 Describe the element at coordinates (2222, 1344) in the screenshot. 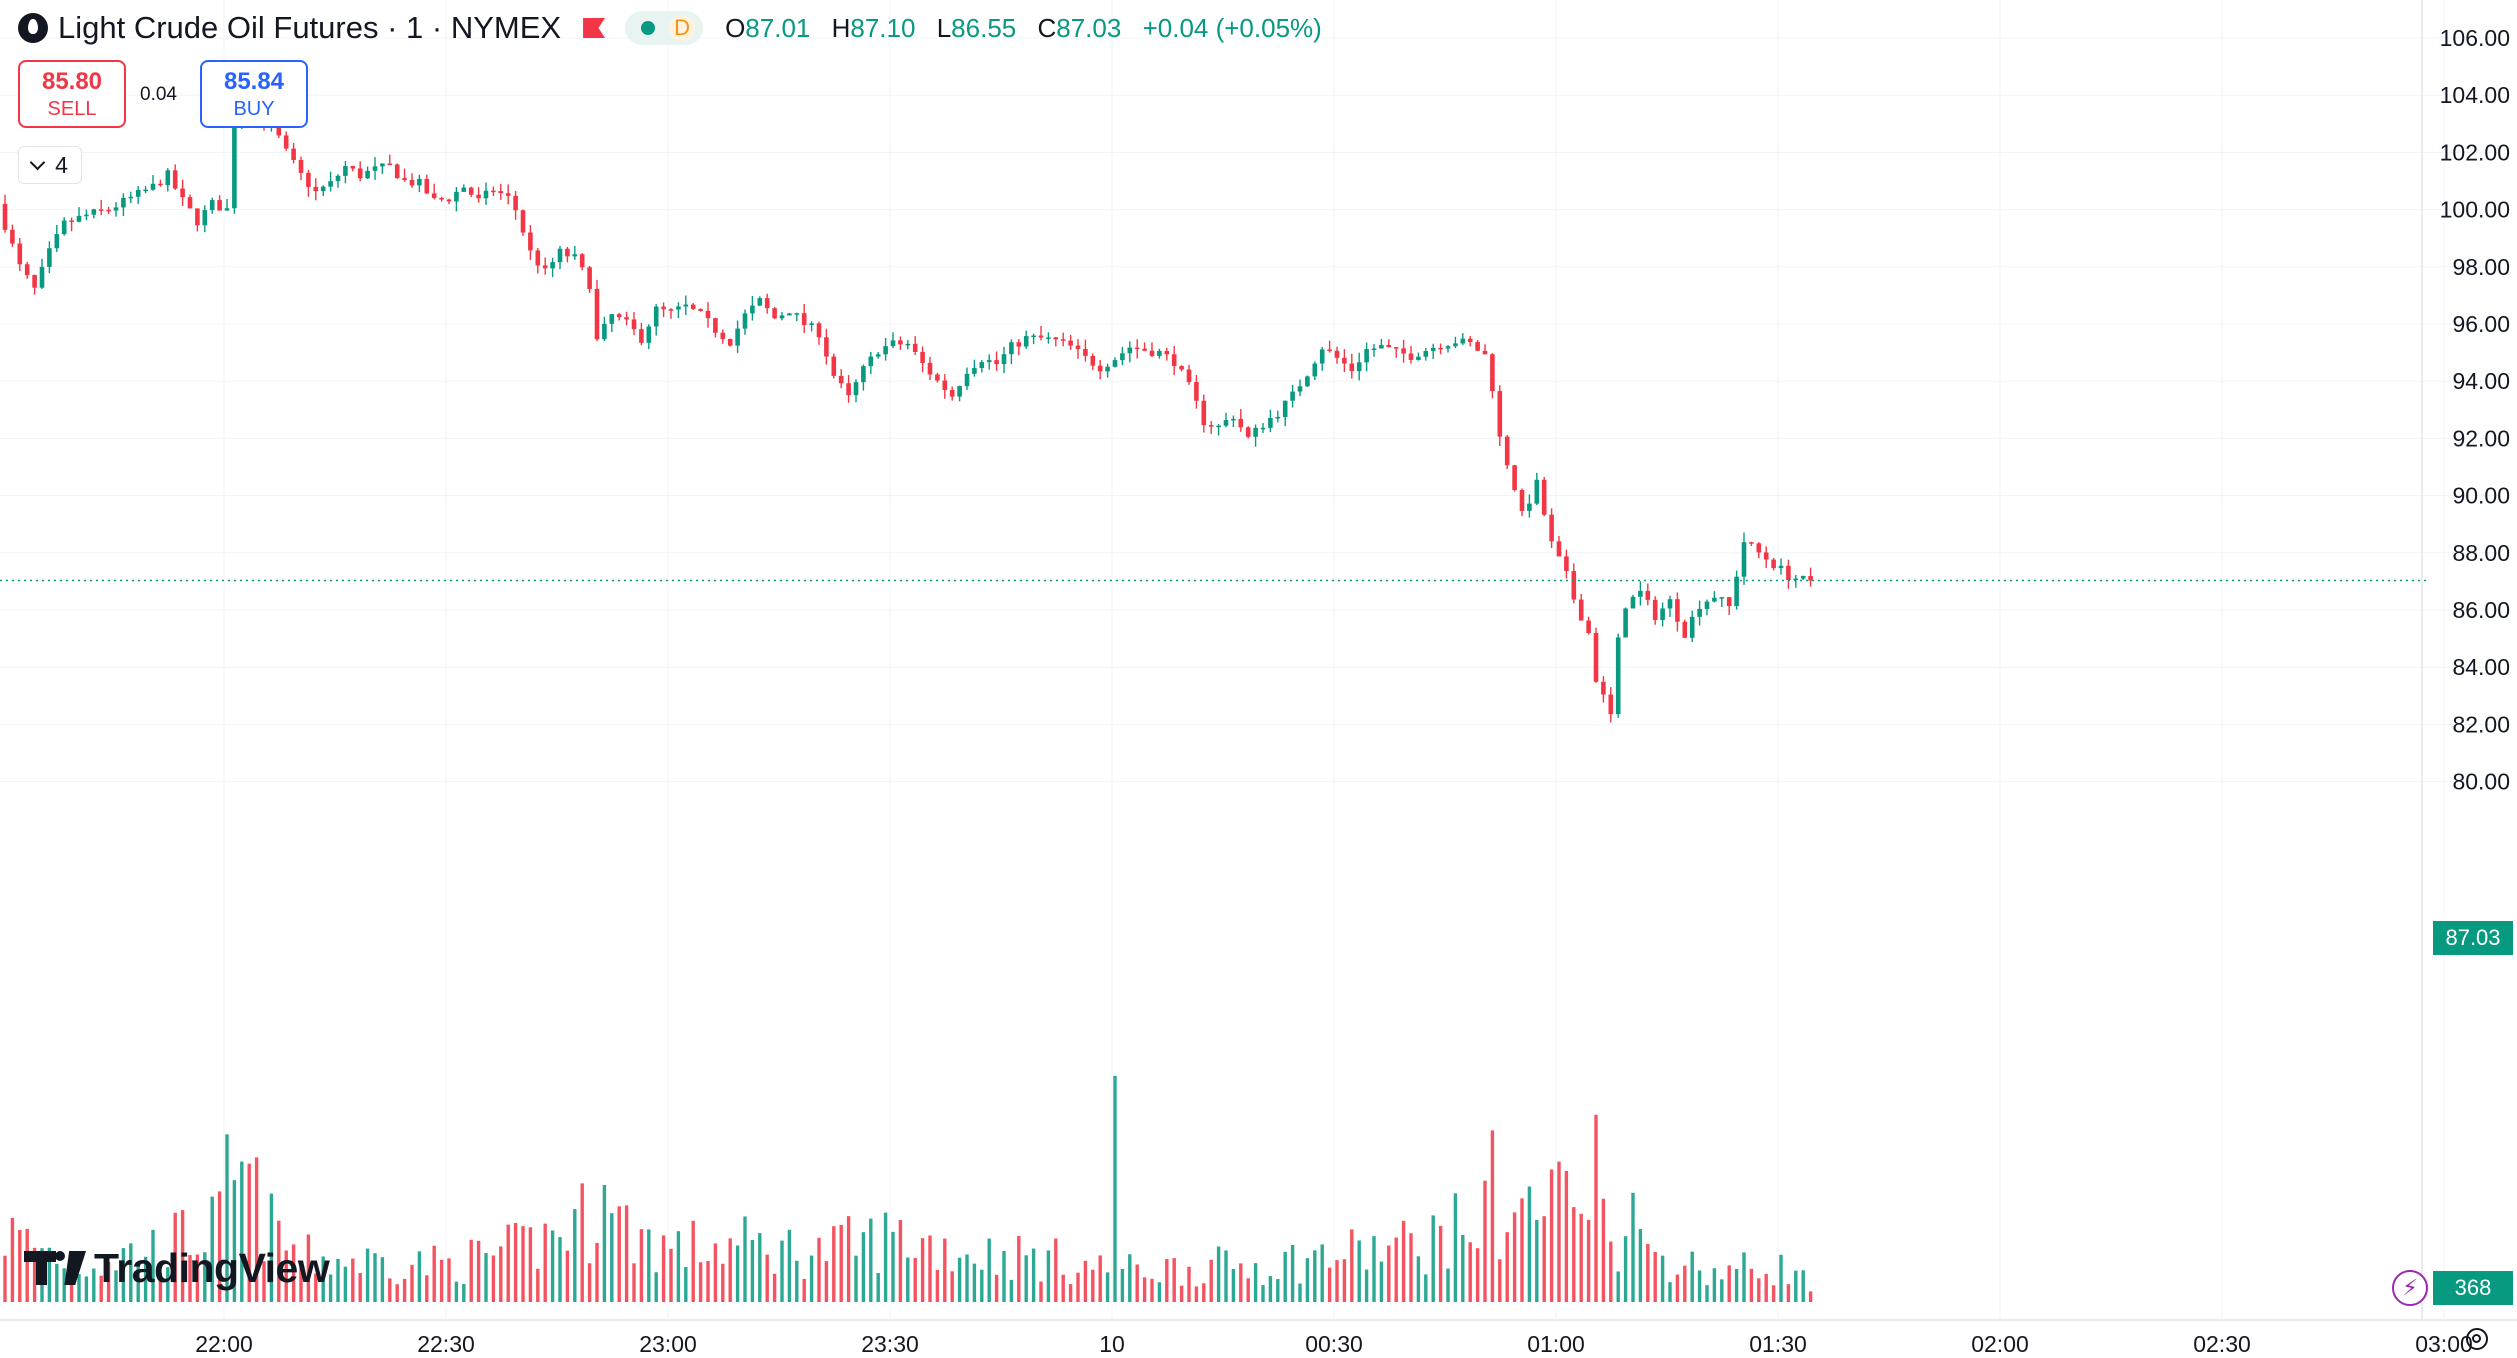

I see `time-tick-label: 02:30` at that location.